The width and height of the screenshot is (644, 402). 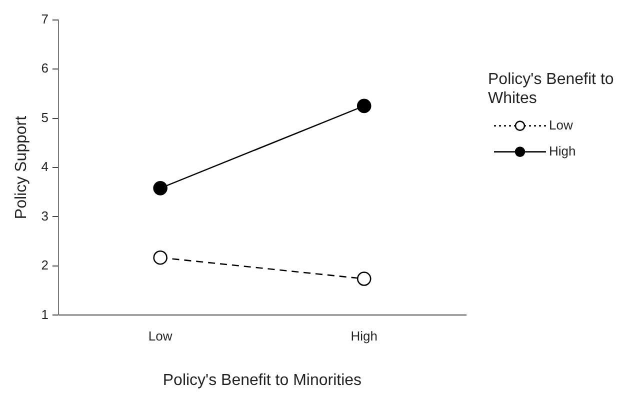 I want to click on legend-label: Low, so click(x=561, y=124).